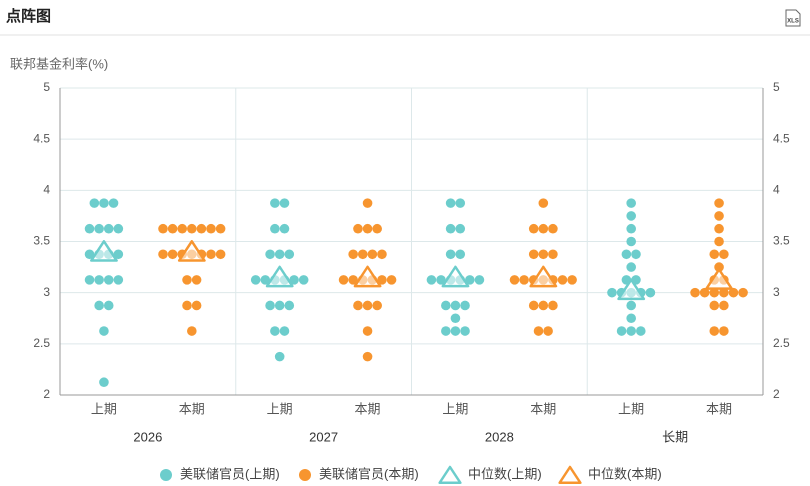 Image resolution: width=810 pixels, height=486 pixels. I want to click on y2-tick-label: 4.5, so click(781, 138).